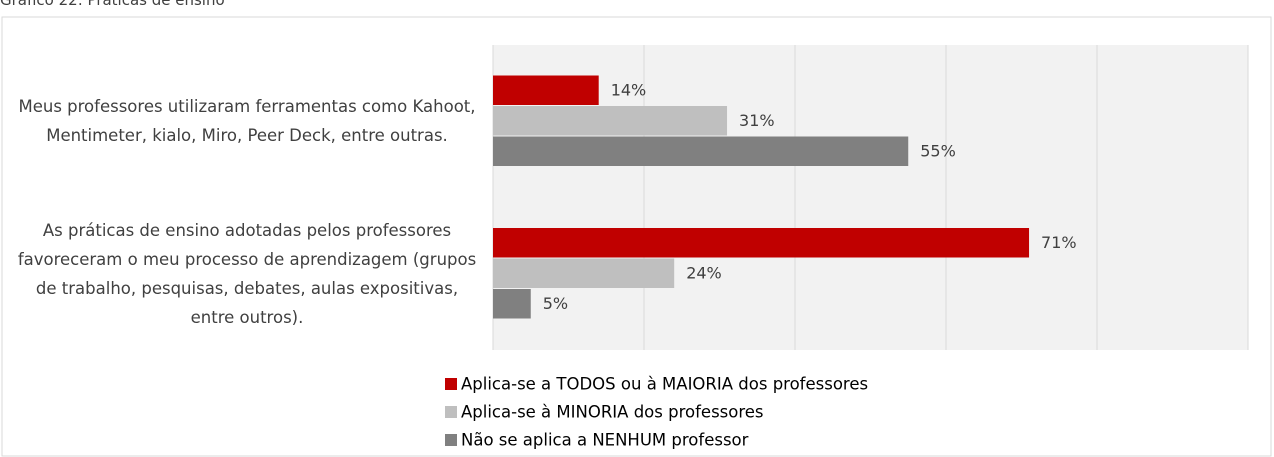  What do you see at coordinates (757, 120) in the screenshot?
I see `value-label: 31%` at bounding box center [757, 120].